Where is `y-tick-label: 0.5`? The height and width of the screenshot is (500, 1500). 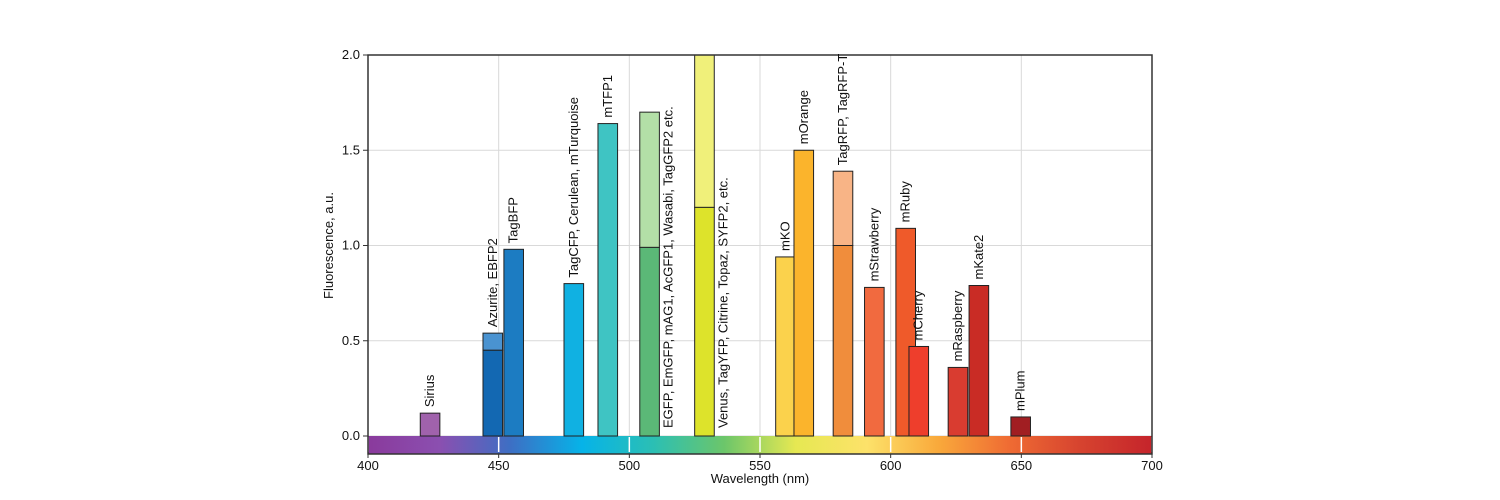
y-tick-label: 0.5 is located at coordinates (351, 340).